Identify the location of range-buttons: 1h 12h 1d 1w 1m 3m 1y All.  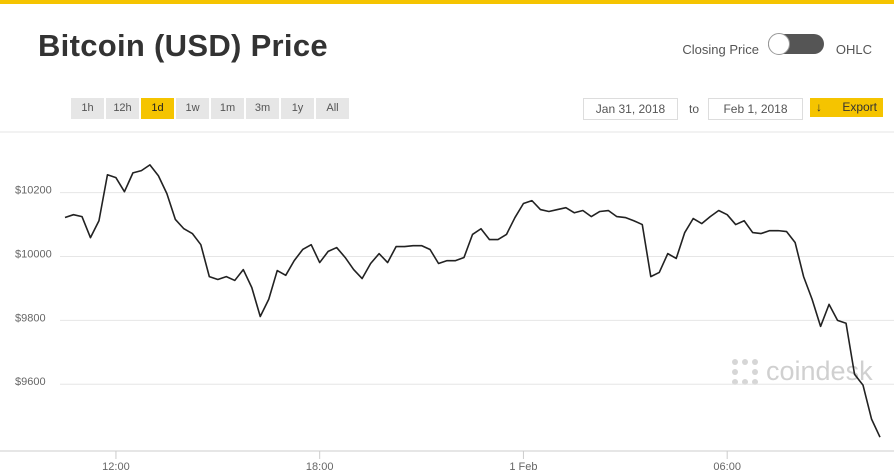
(210, 108).